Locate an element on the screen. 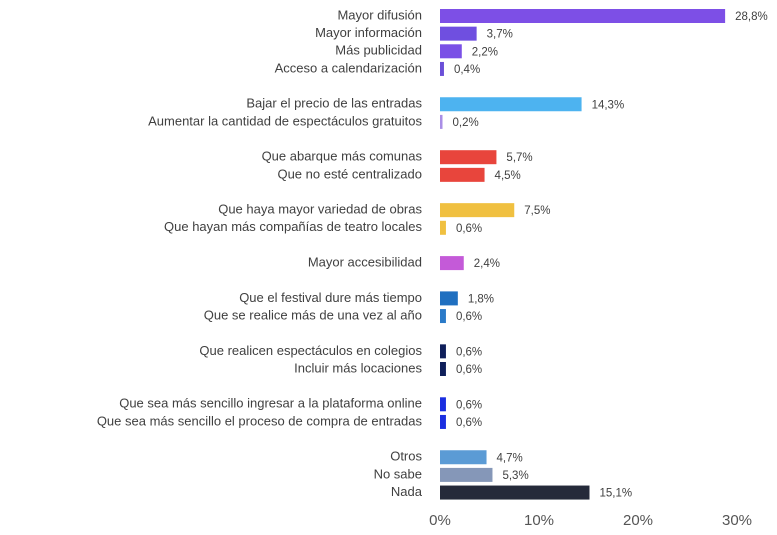  category-label: Bajar el precio de las entradas is located at coordinates (334, 103).